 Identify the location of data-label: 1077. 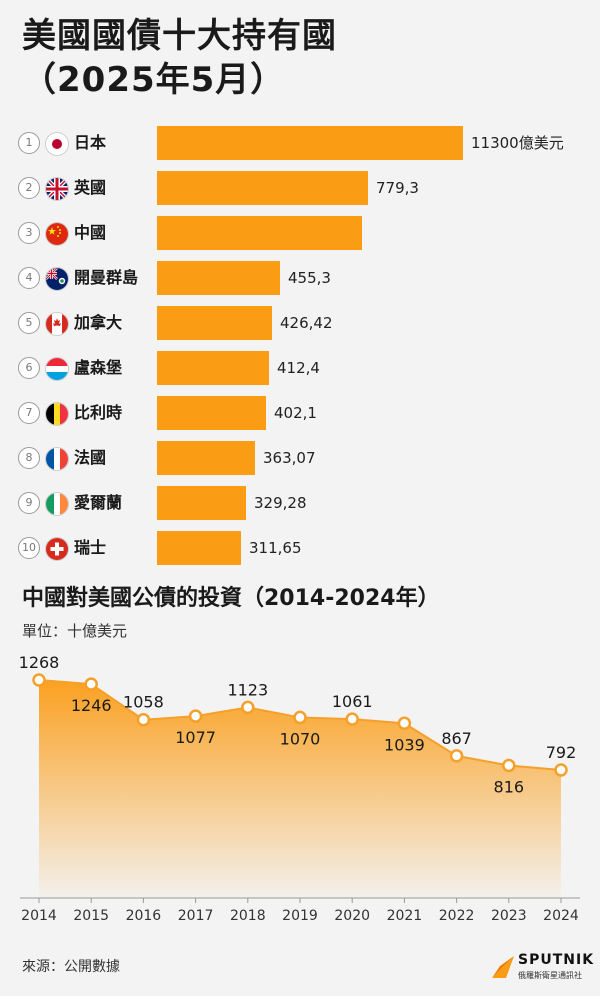
(195, 737).